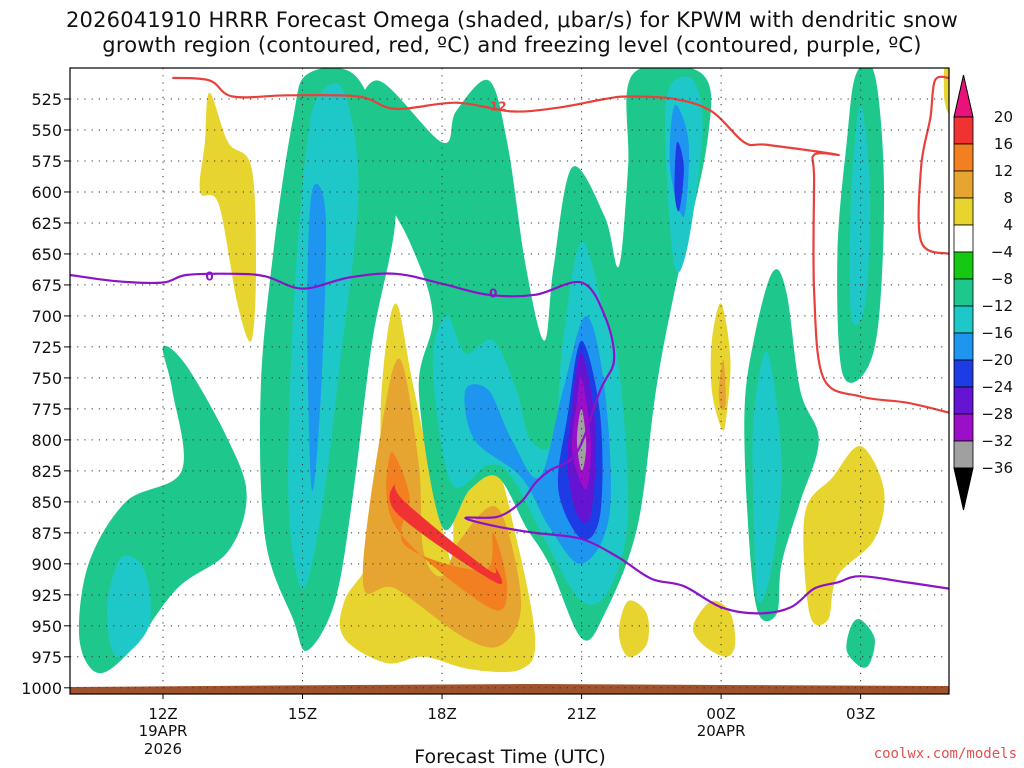  I want to click on x-tick-label: 12Z, so click(162, 714).